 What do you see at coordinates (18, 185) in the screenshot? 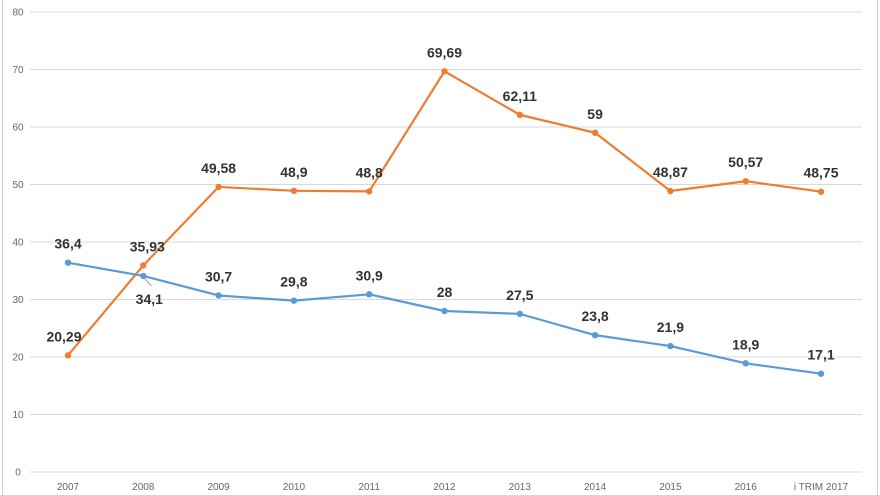
I see `y-tick-label: 50` at bounding box center [18, 185].